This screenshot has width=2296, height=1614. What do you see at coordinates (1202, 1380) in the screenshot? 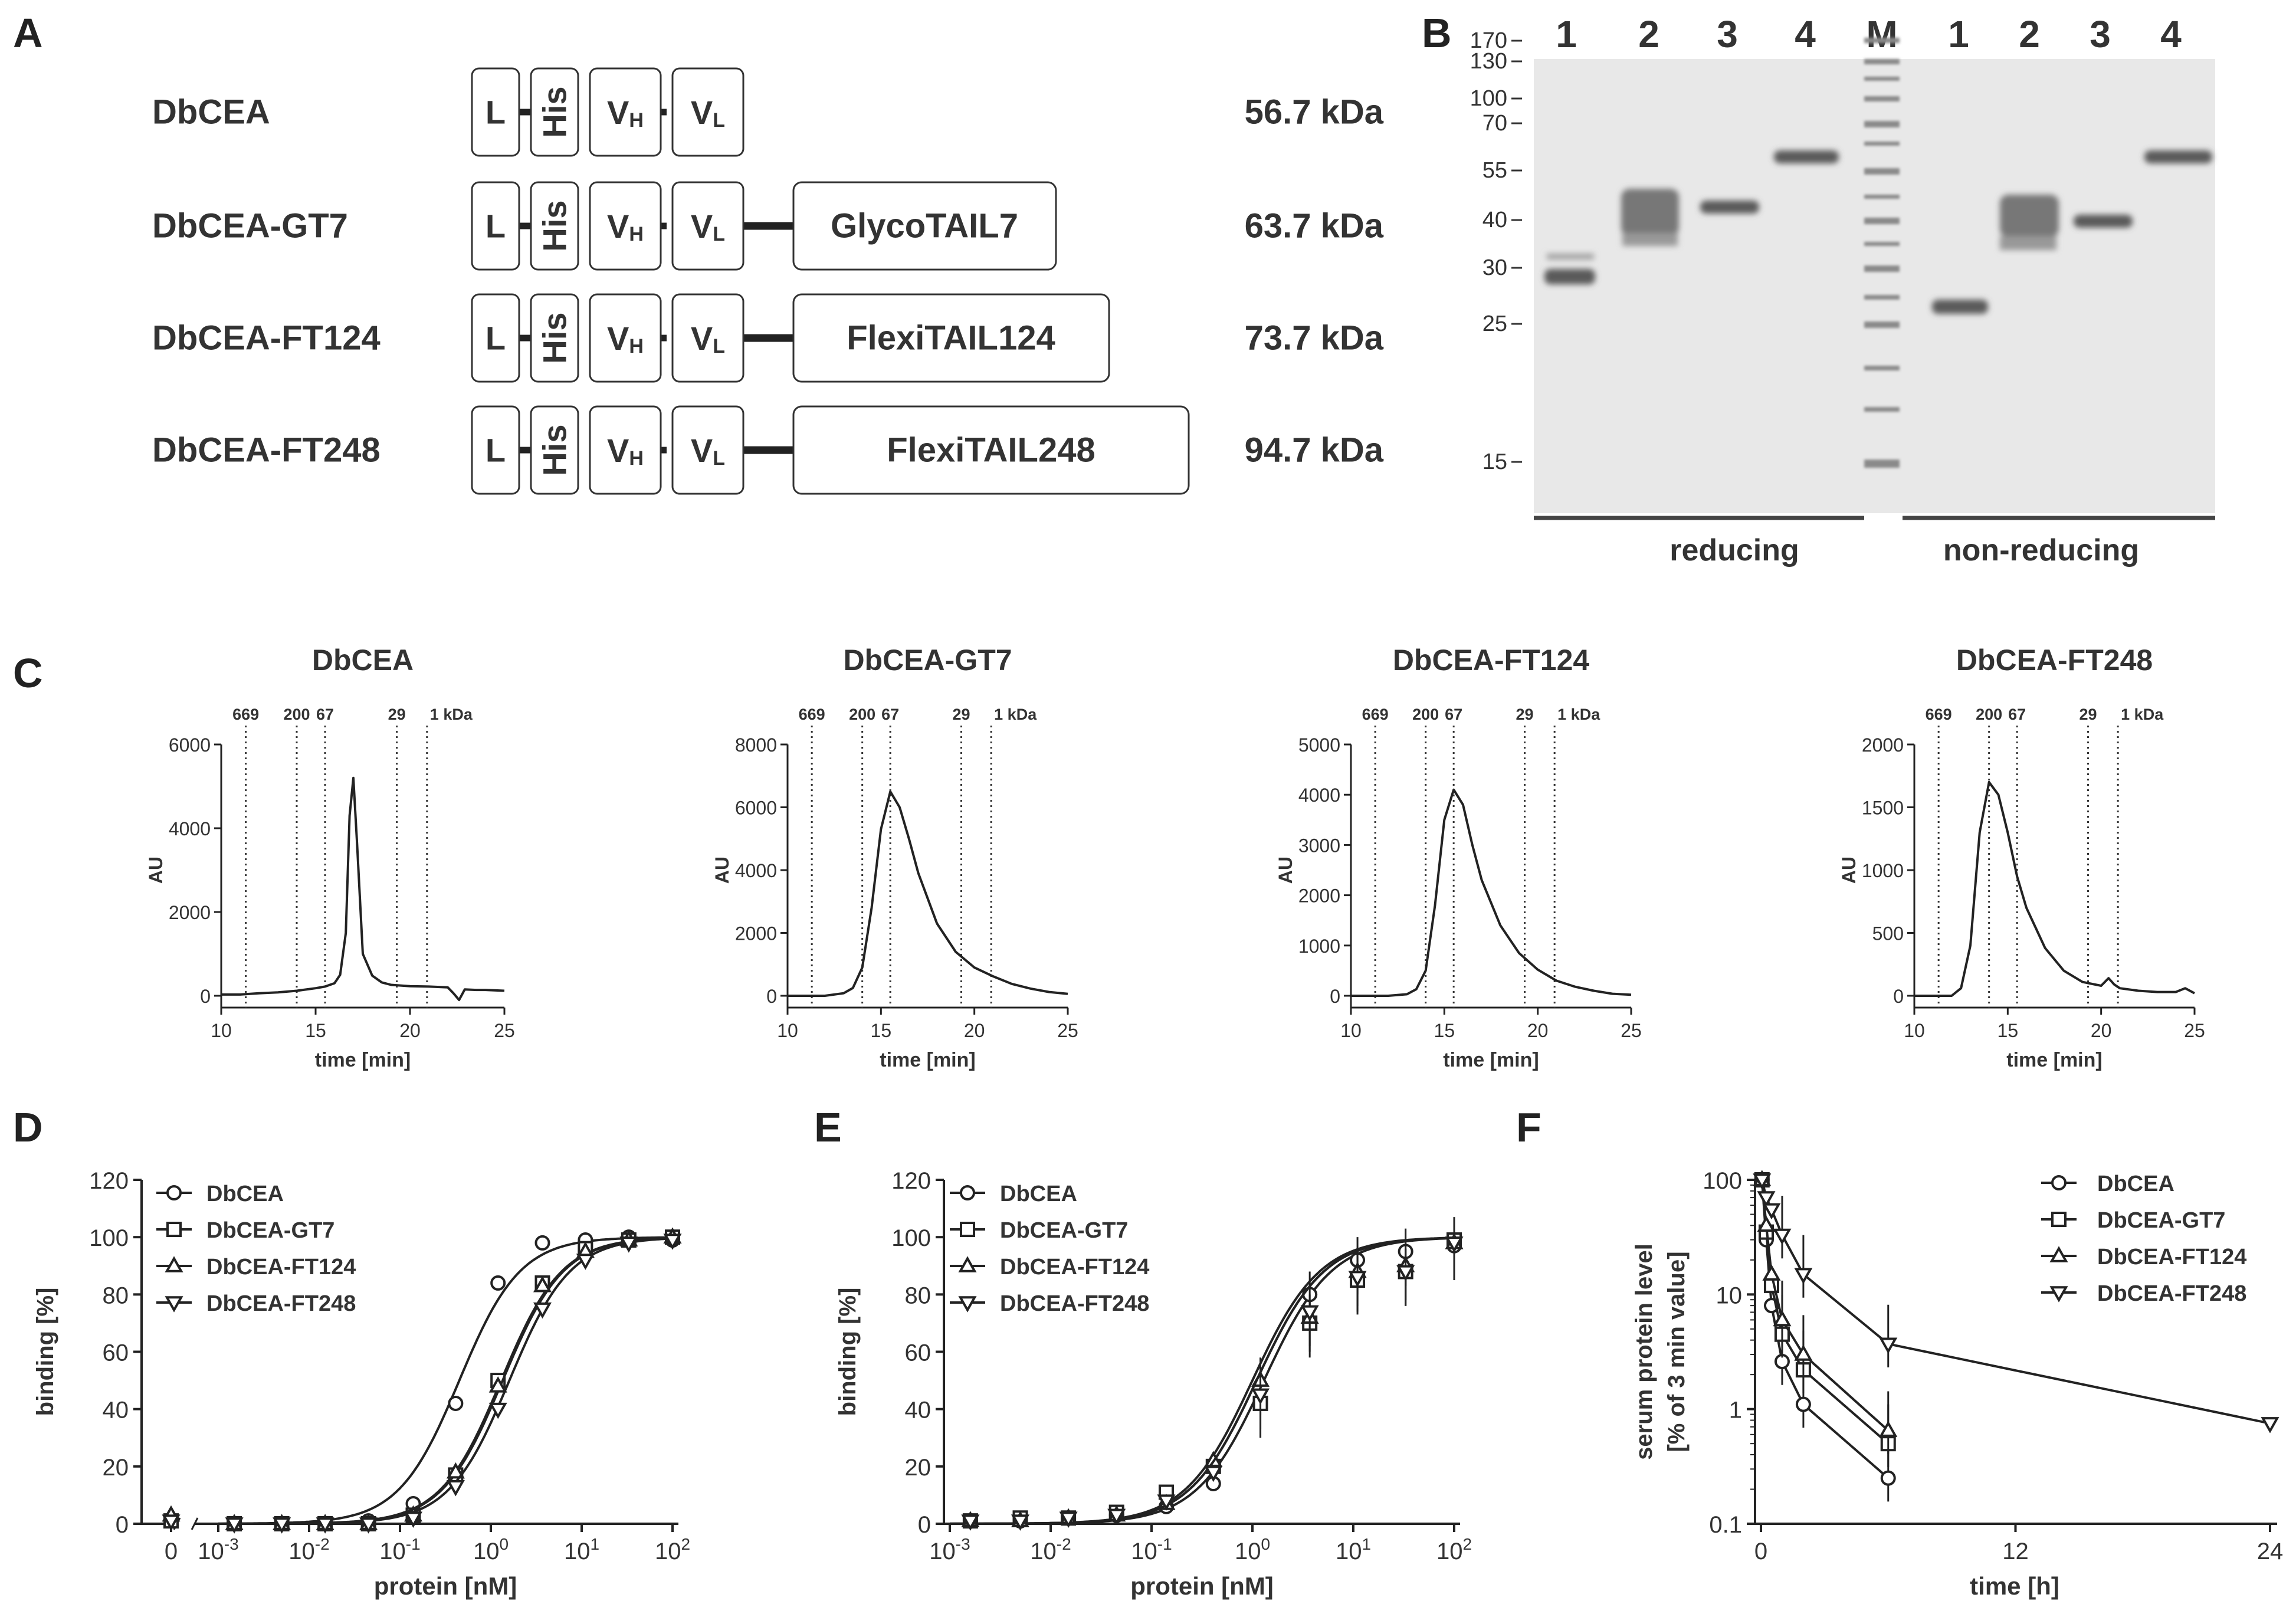
I see `fit-curve` at bounding box center [1202, 1380].